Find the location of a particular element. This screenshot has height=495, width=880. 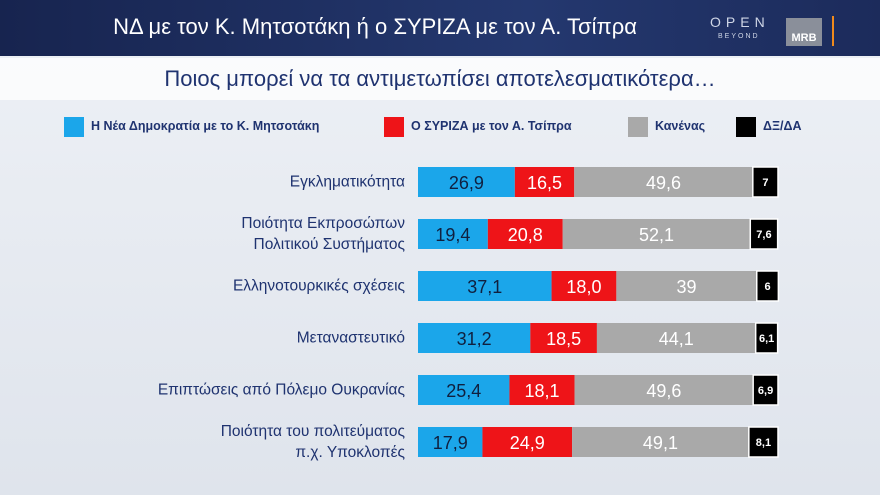

value-label: 31,2 is located at coordinates (474, 339).